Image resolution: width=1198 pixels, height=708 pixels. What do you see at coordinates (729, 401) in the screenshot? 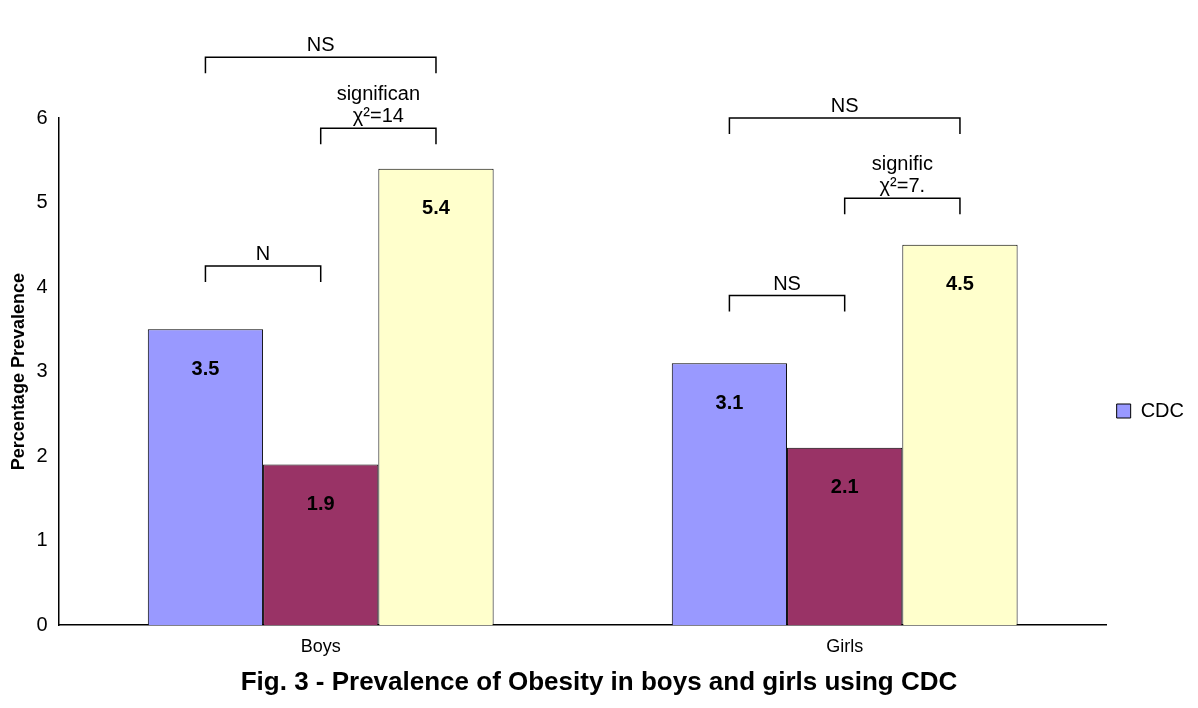
I see `data-label: 3.1` at bounding box center [729, 401].